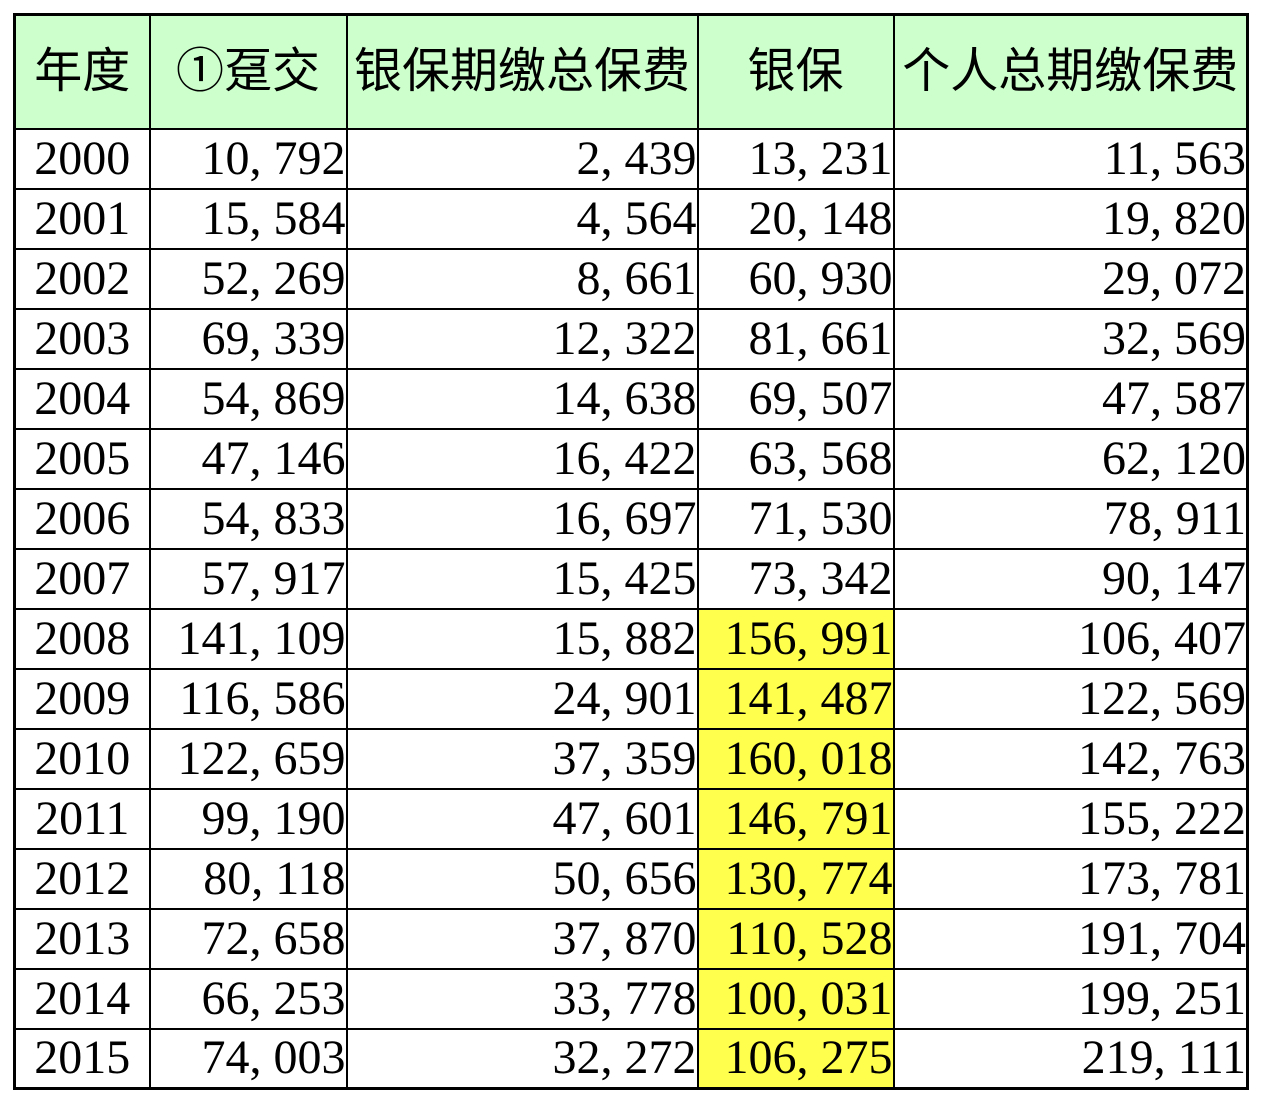 The height and width of the screenshot is (1116, 1262). I want to click on table-row: 2001 15, 584 4, 564 20, 148 19, 820, so click(631, 218).